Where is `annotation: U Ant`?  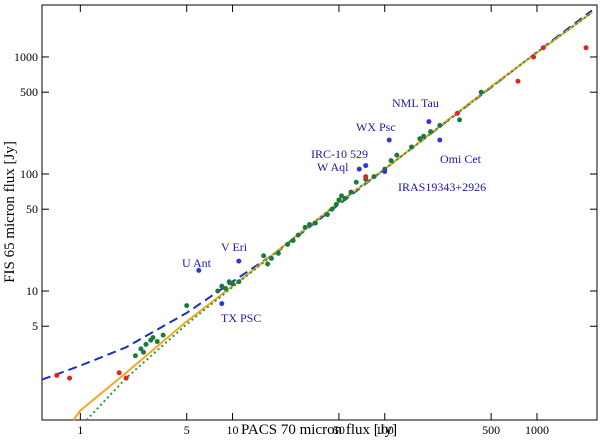
annotation: U Ant is located at coordinates (197, 263).